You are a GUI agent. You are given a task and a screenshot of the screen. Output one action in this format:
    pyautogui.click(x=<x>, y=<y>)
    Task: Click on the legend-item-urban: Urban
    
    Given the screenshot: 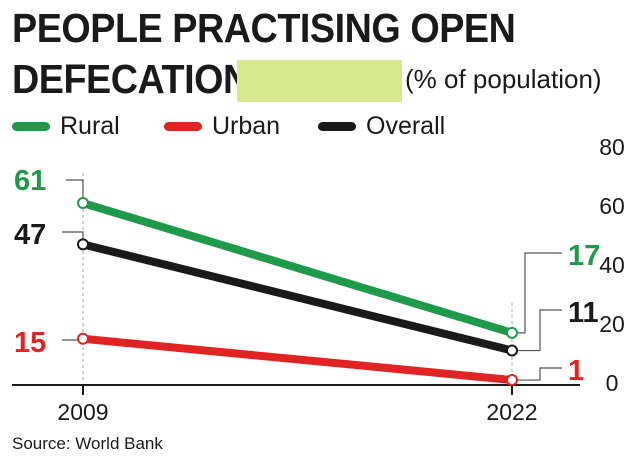 What is the action you would take?
    pyautogui.click(x=222, y=126)
    